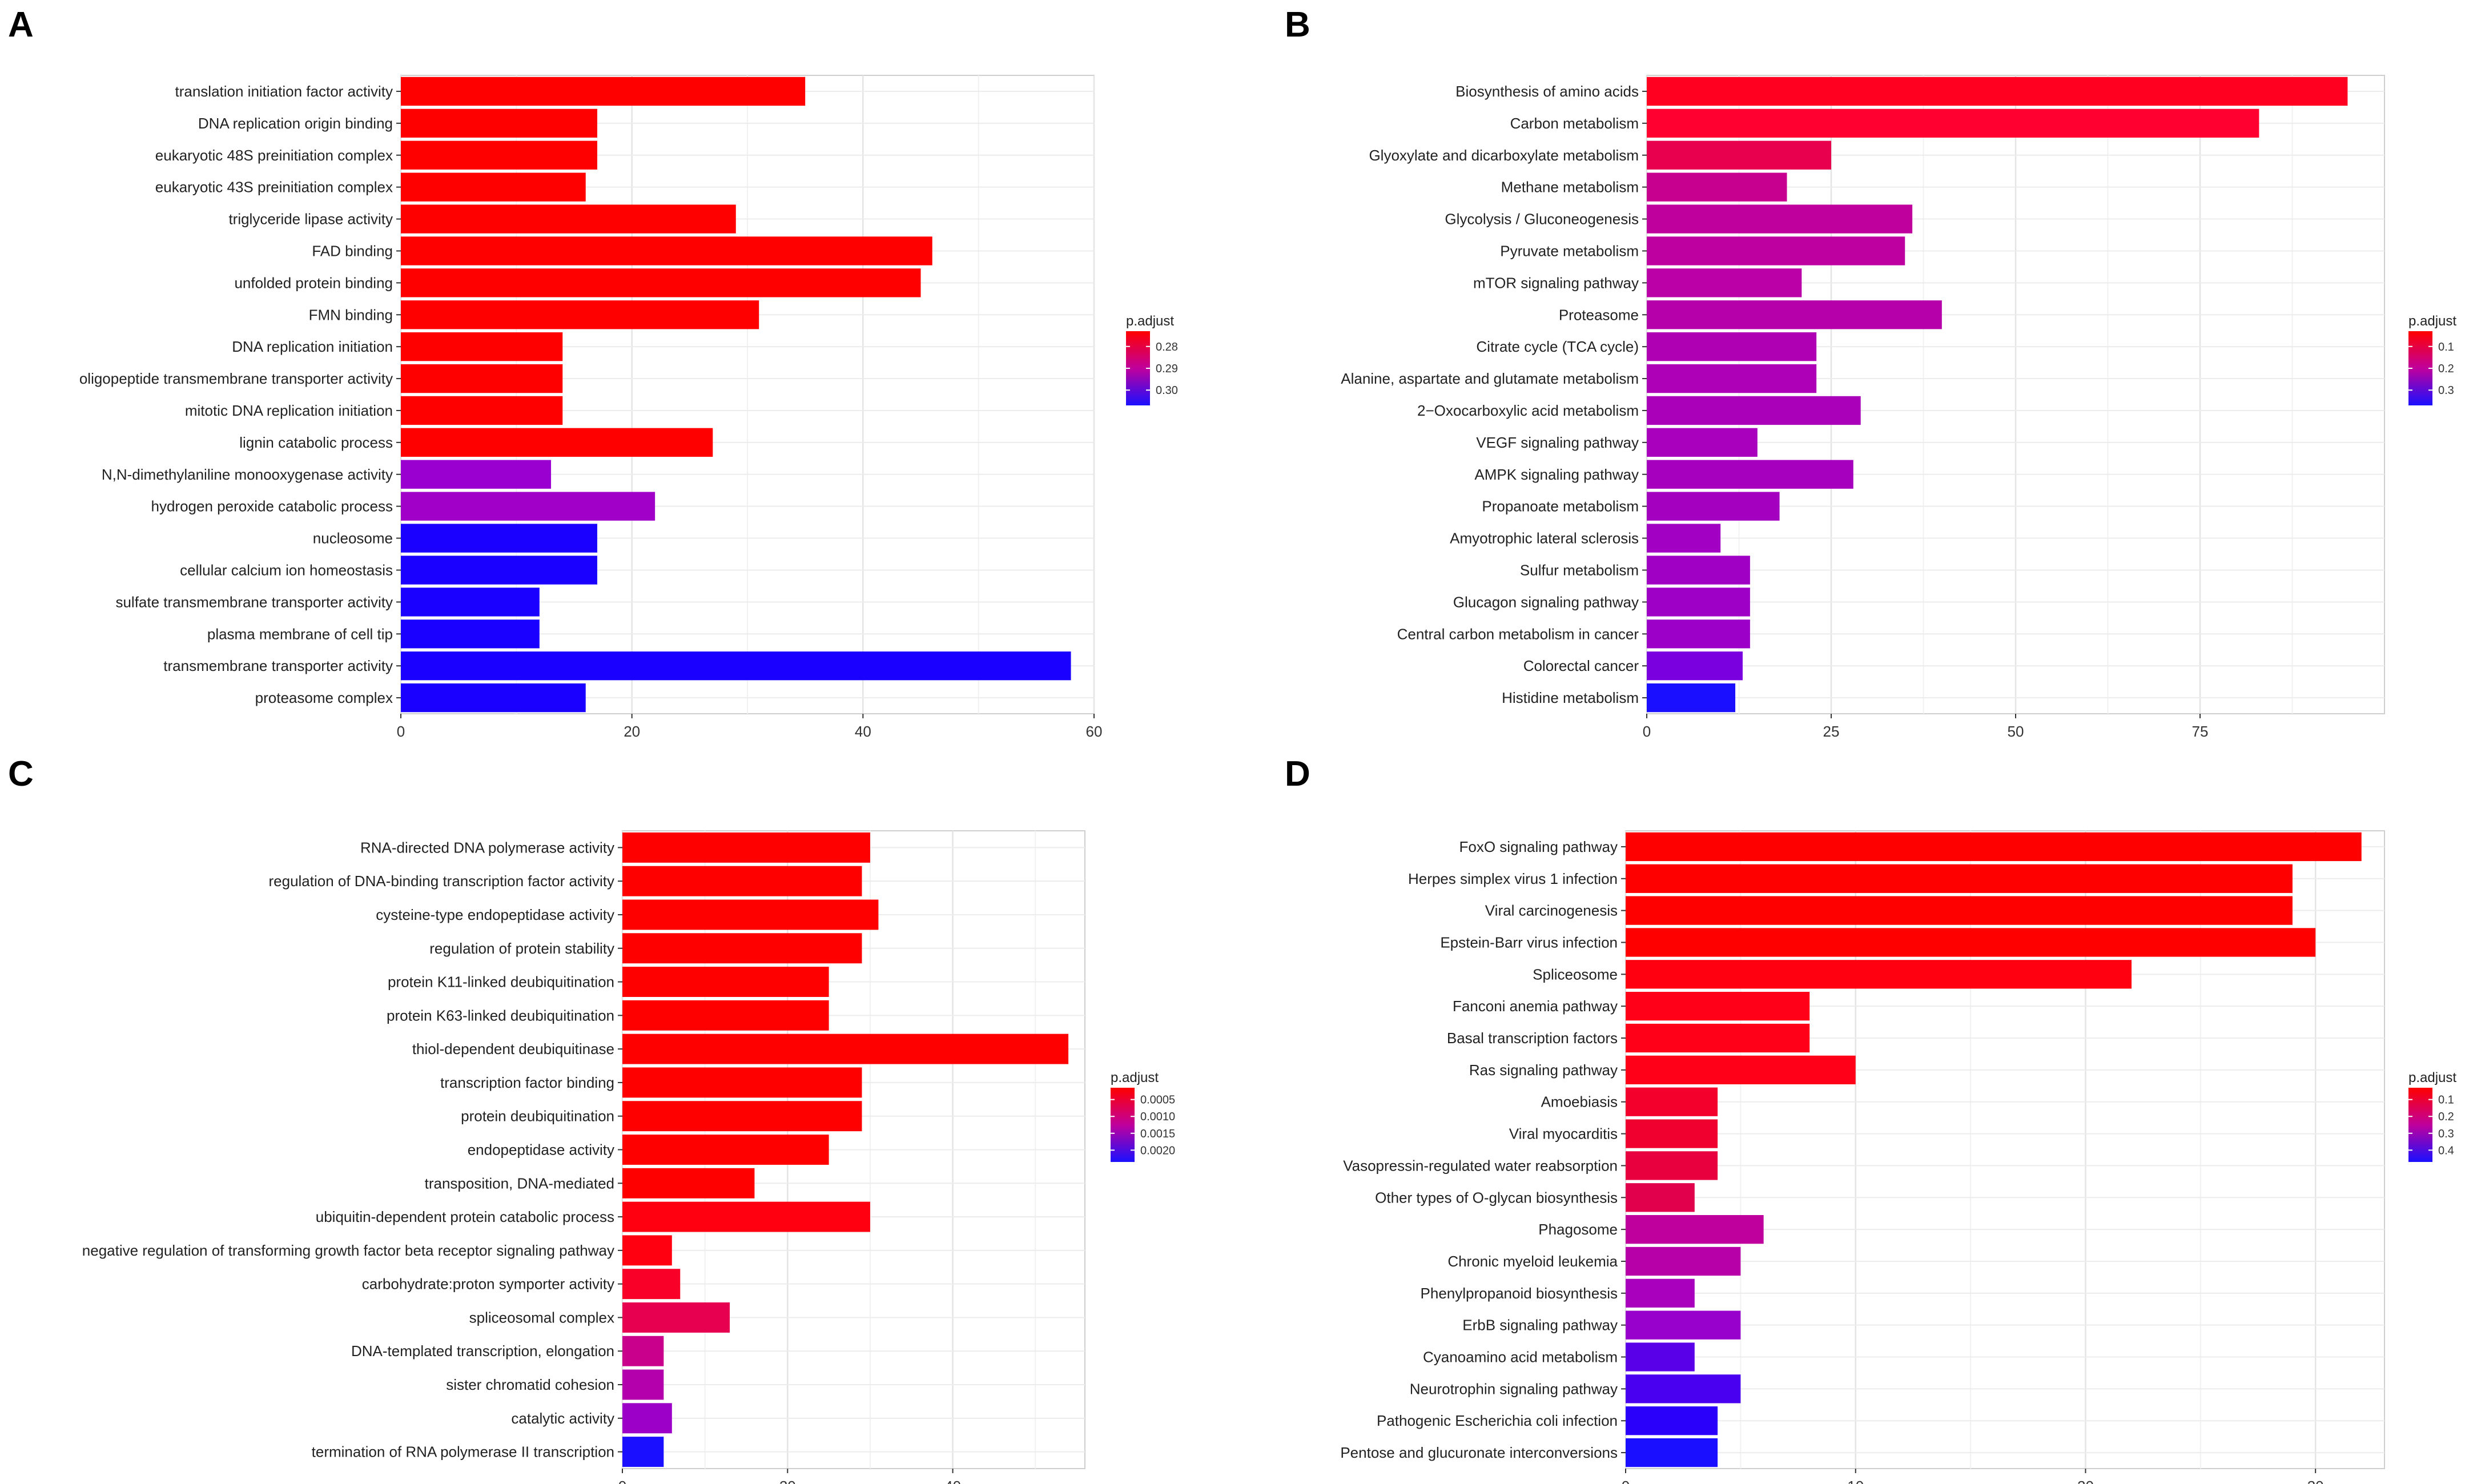 Image resolution: width=2465 pixels, height=1484 pixels. Describe the element at coordinates (1581, 666) in the screenshot. I see `y-tick-label: Colorectal cancer` at that location.